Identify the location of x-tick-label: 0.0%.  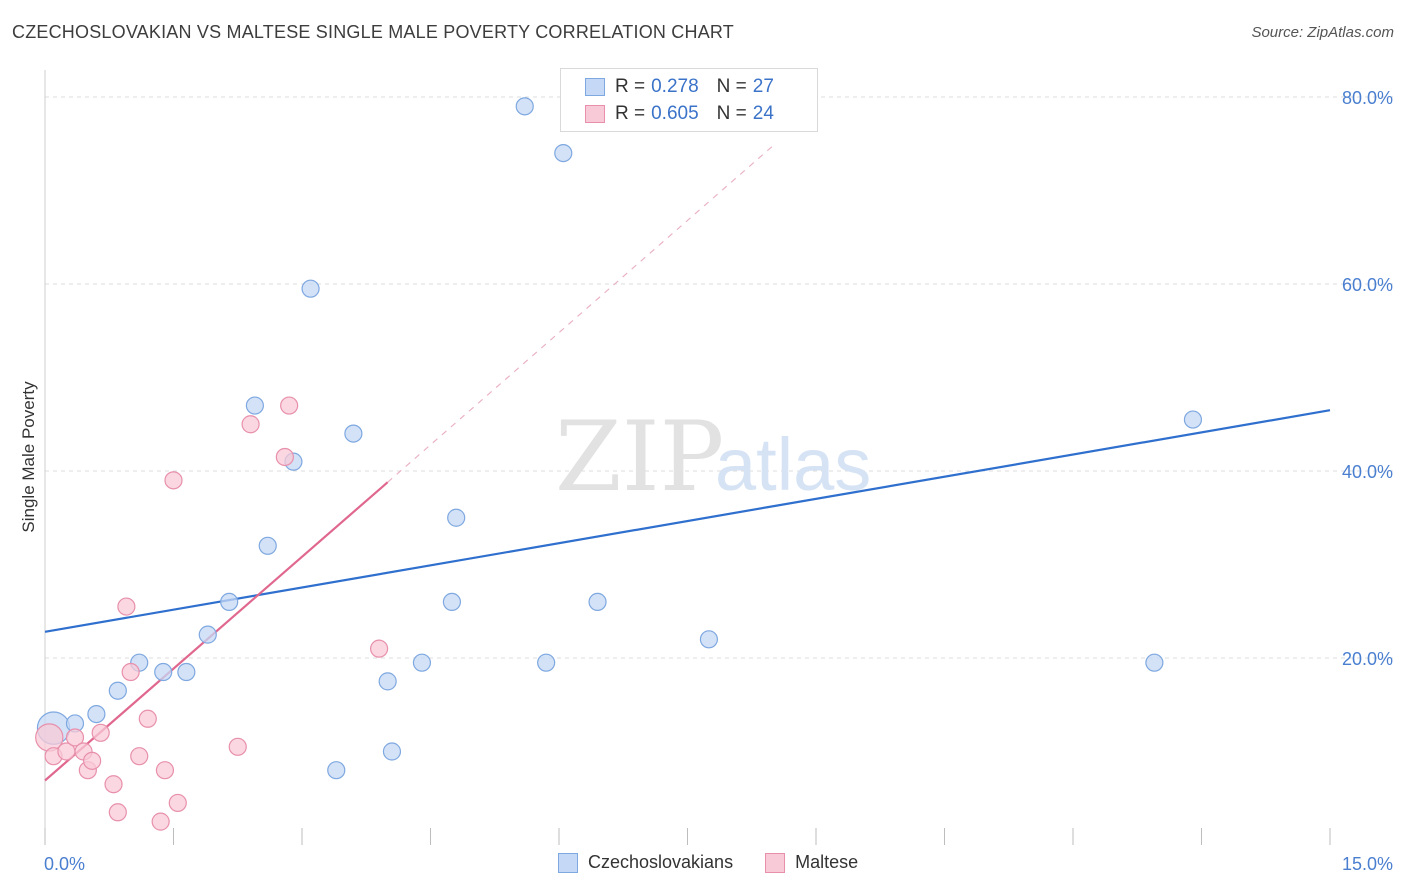
(64, 864).